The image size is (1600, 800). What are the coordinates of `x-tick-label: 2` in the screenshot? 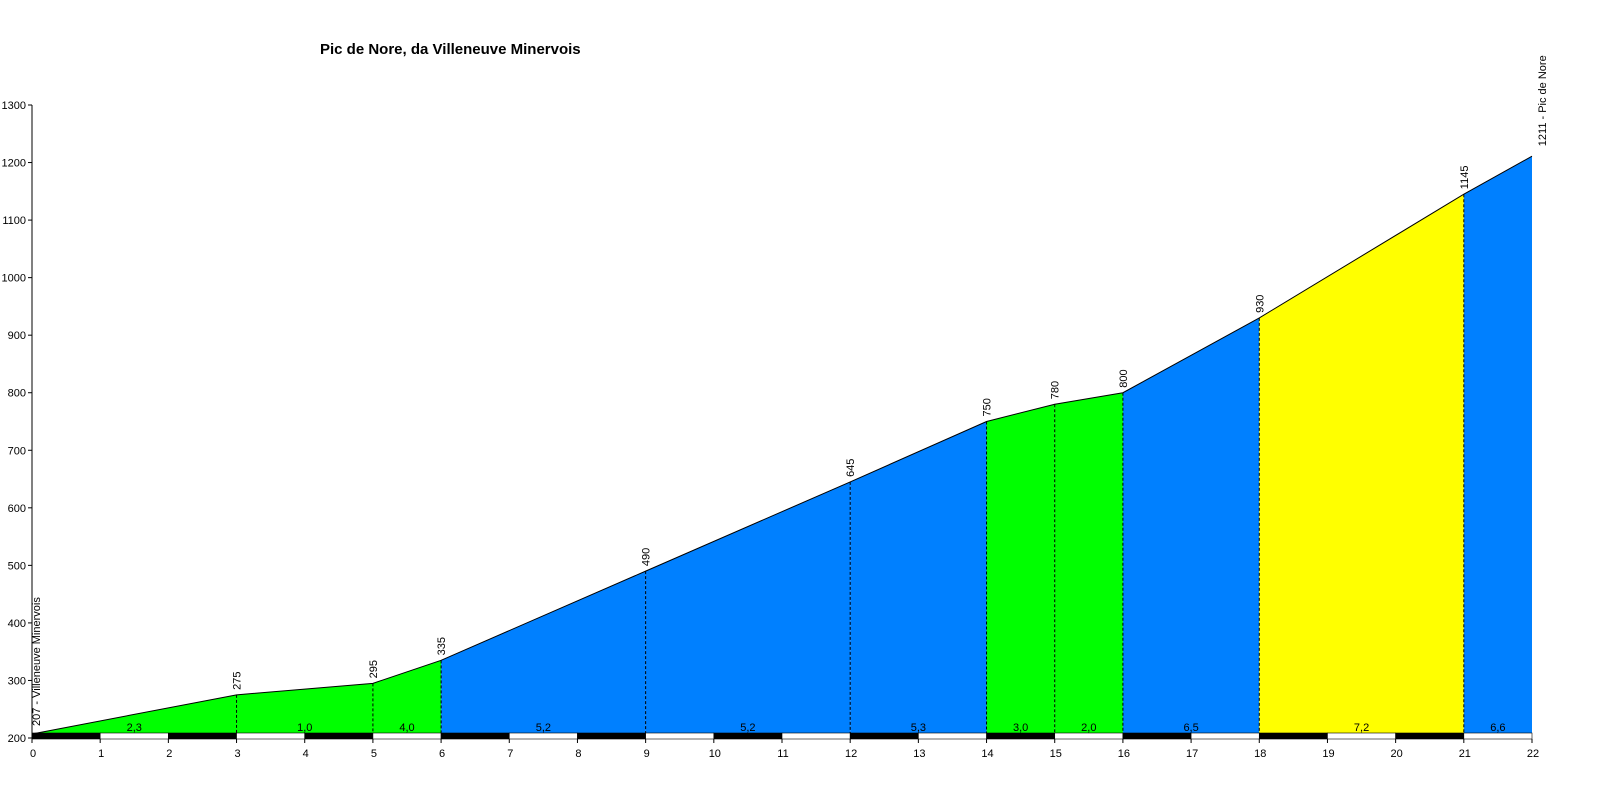 It's located at (169, 754).